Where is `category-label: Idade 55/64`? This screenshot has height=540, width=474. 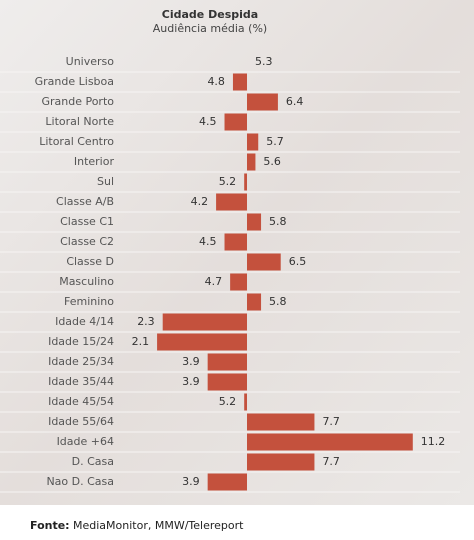 category-label: Idade 55/64 is located at coordinates (81, 421).